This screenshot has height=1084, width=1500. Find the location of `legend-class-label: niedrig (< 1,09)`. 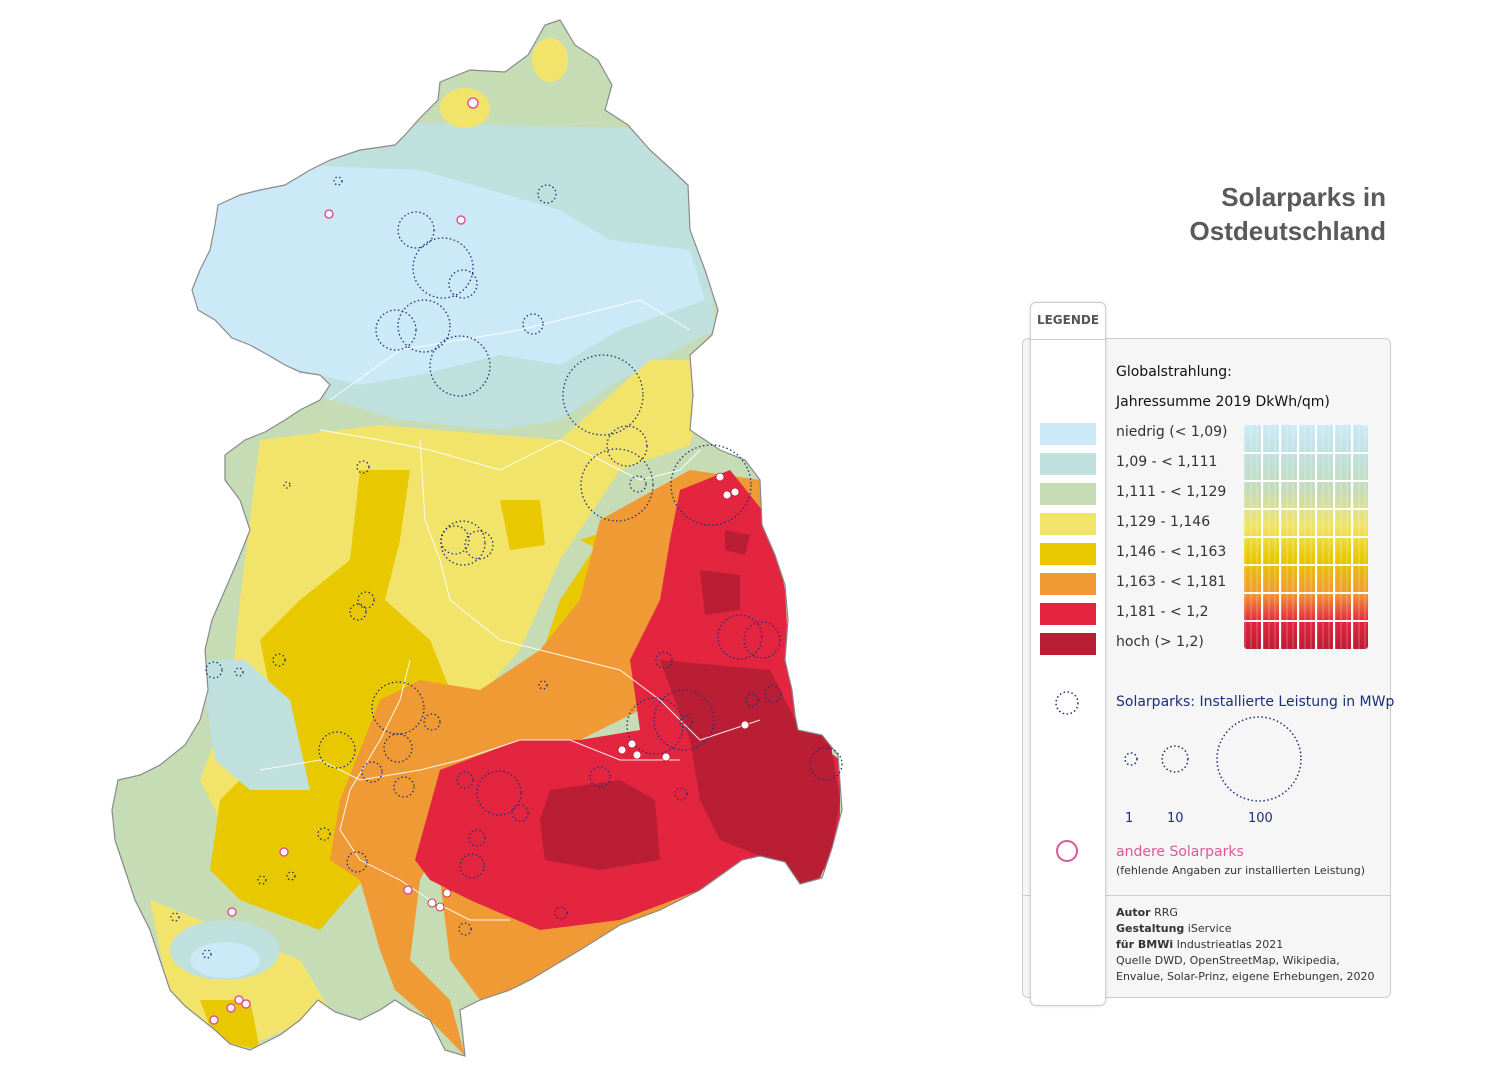

legend-class-label: niedrig (< 1,09) is located at coordinates (1172, 432).